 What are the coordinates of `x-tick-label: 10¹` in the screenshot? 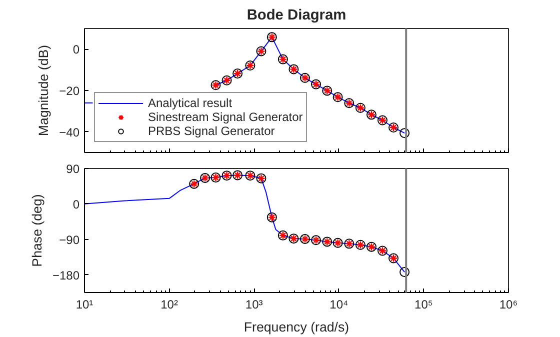 It's located at (85, 305).